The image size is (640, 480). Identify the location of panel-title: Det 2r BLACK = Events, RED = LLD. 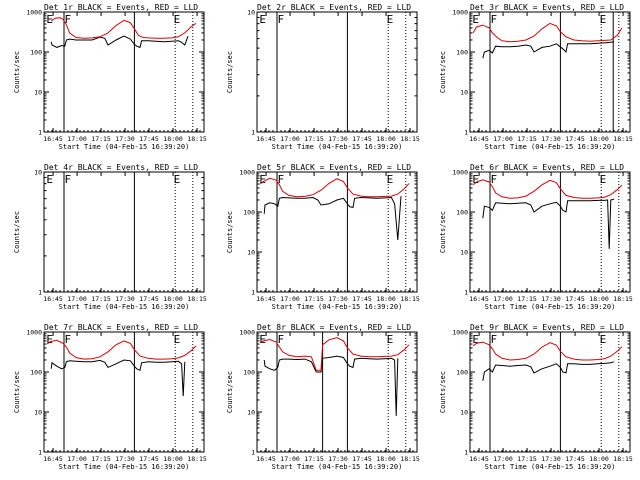
(334, 7).